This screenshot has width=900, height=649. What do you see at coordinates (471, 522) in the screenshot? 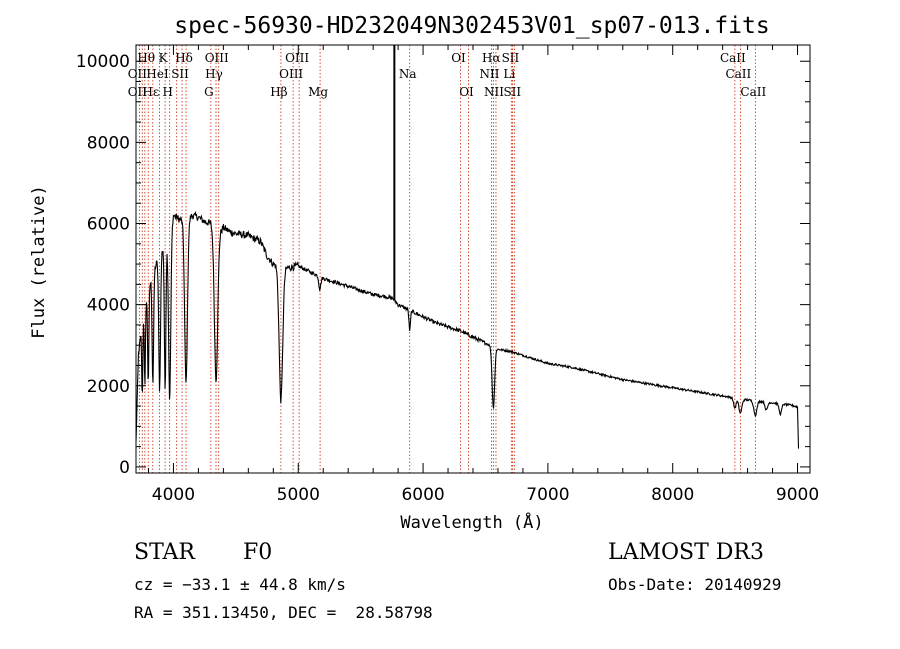
I see `x-axis-label: Wavelength (Å)` at bounding box center [471, 522].